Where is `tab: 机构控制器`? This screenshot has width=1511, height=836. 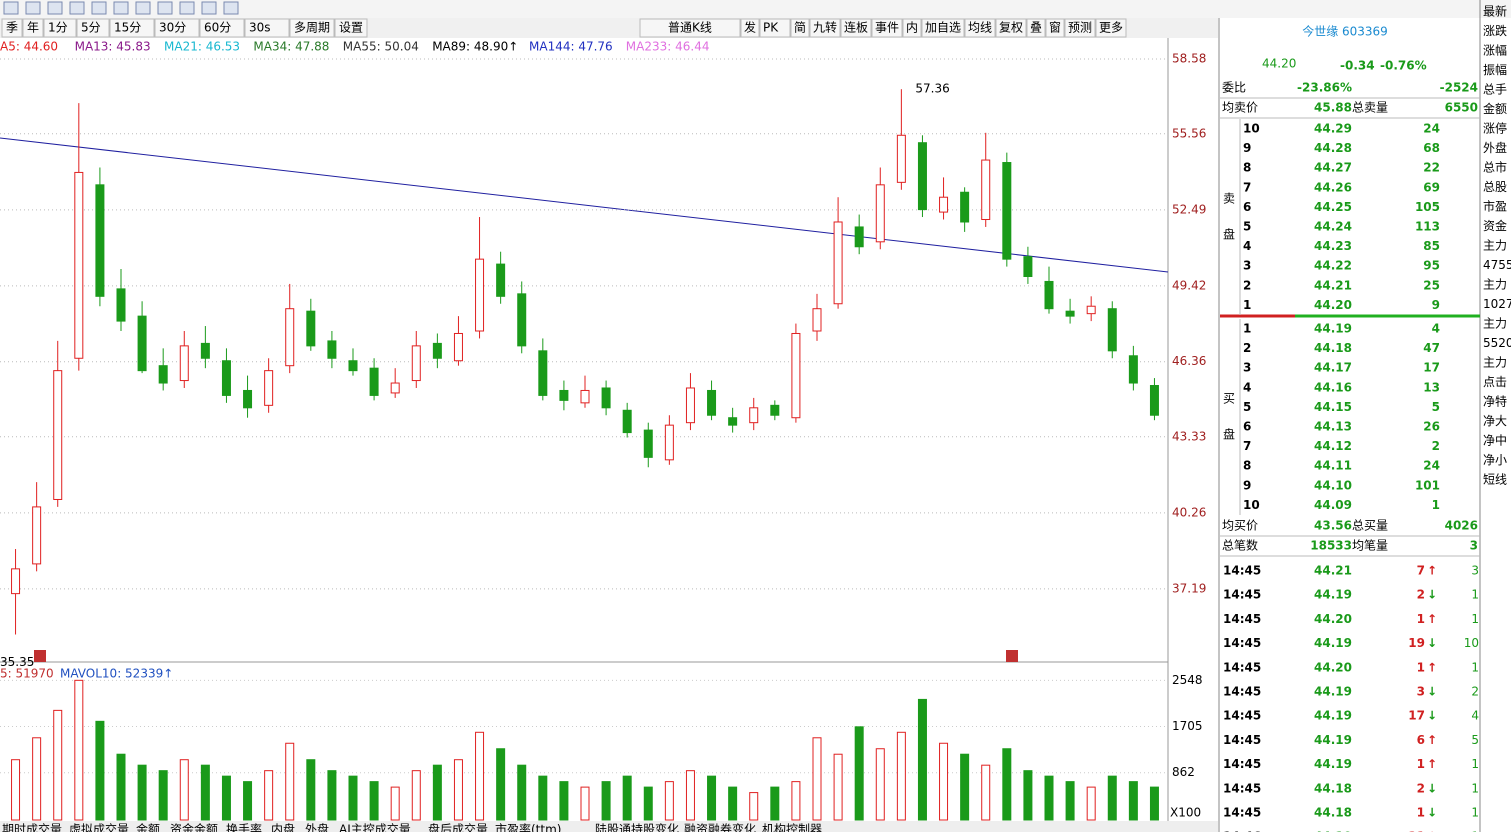
tab: 机构控制器 is located at coordinates (792, 829).